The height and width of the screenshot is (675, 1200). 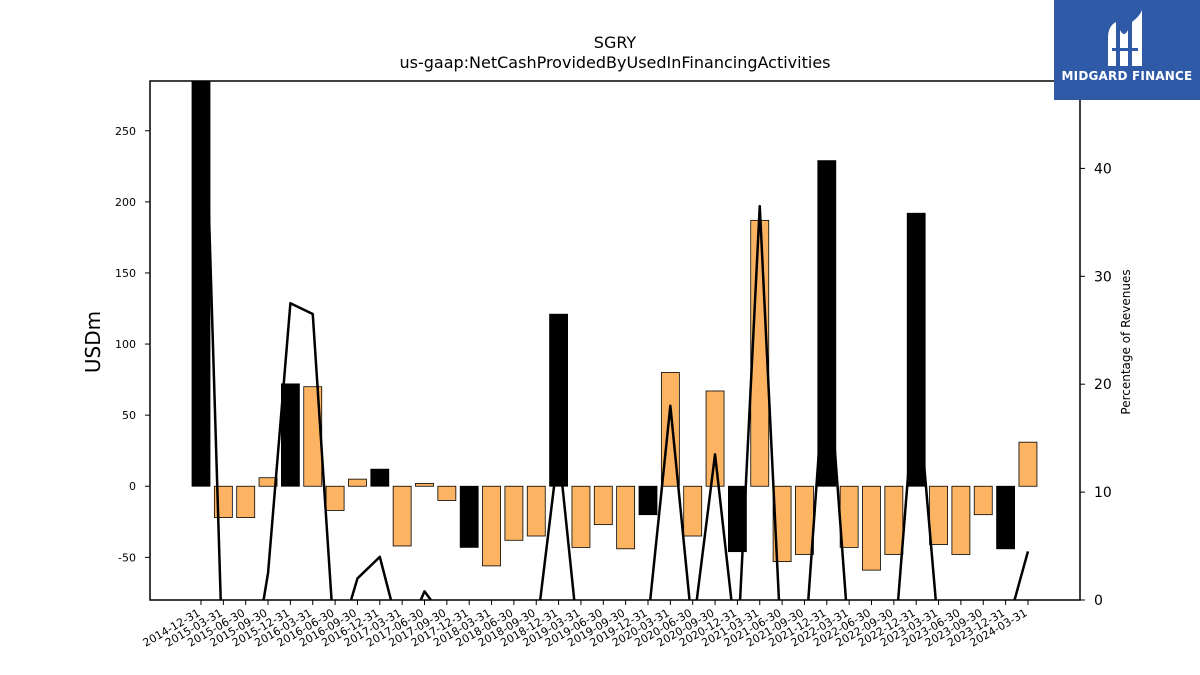 What do you see at coordinates (125, 273) in the screenshot?
I see `y-tick-label: 150` at bounding box center [125, 273].